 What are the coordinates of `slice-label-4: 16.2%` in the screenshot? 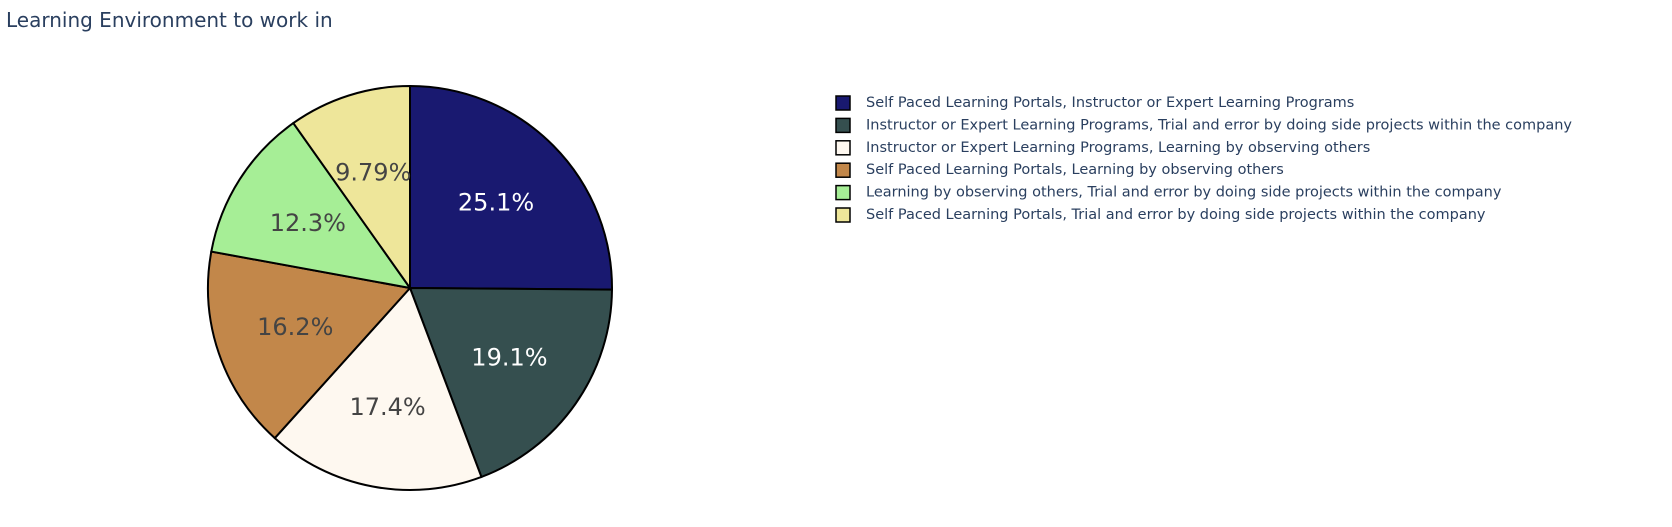 It's located at (295, 327).